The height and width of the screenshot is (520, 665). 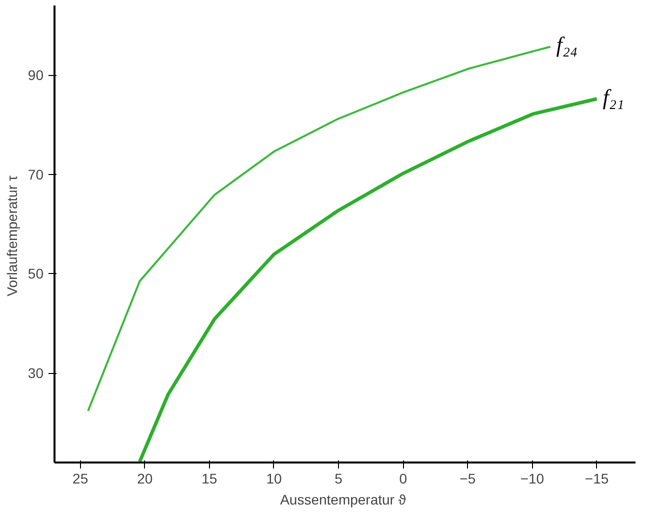 I want to click on x-tick-label: −15, so click(x=596, y=478).